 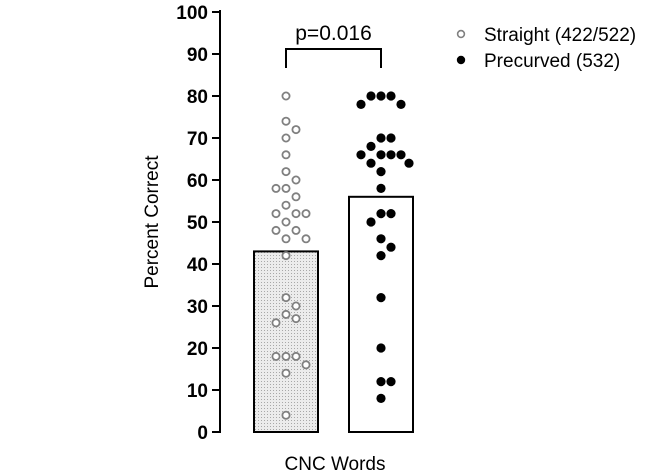 What do you see at coordinates (333, 58) in the screenshot?
I see `significance-bracket` at bounding box center [333, 58].